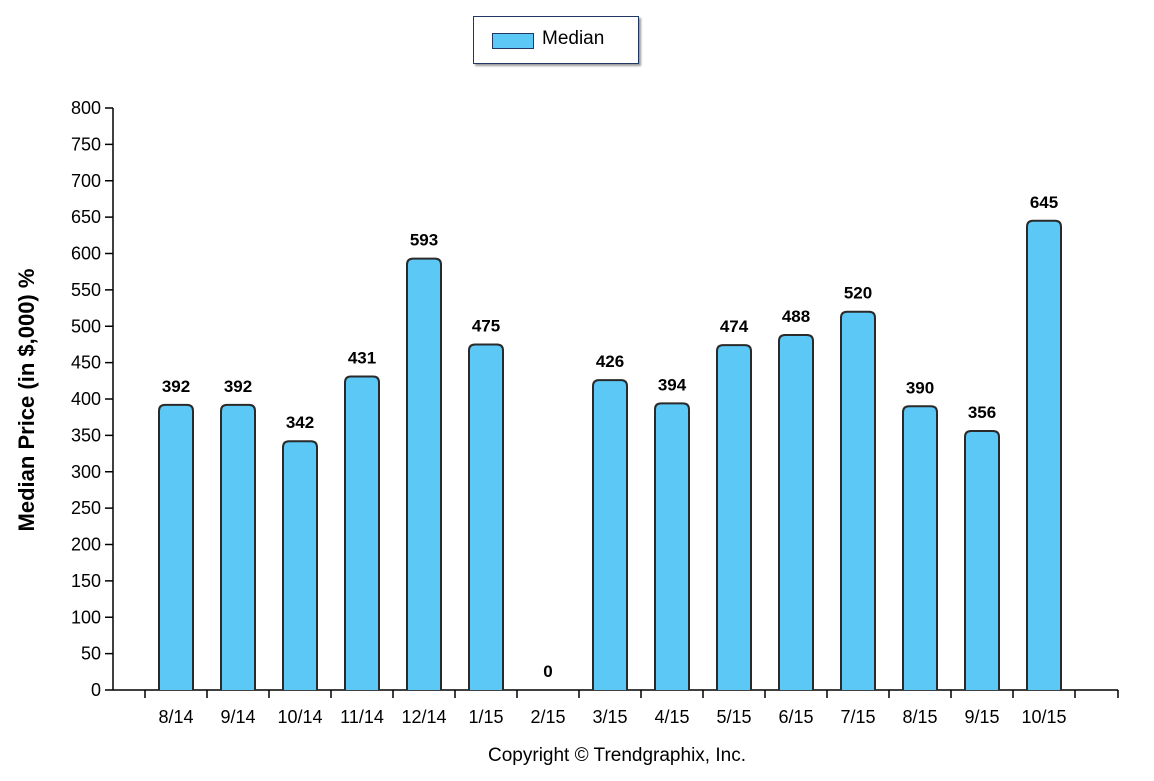 The height and width of the screenshot is (781, 1154). I want to click on y-tick-label: 600, so click(86, 254).